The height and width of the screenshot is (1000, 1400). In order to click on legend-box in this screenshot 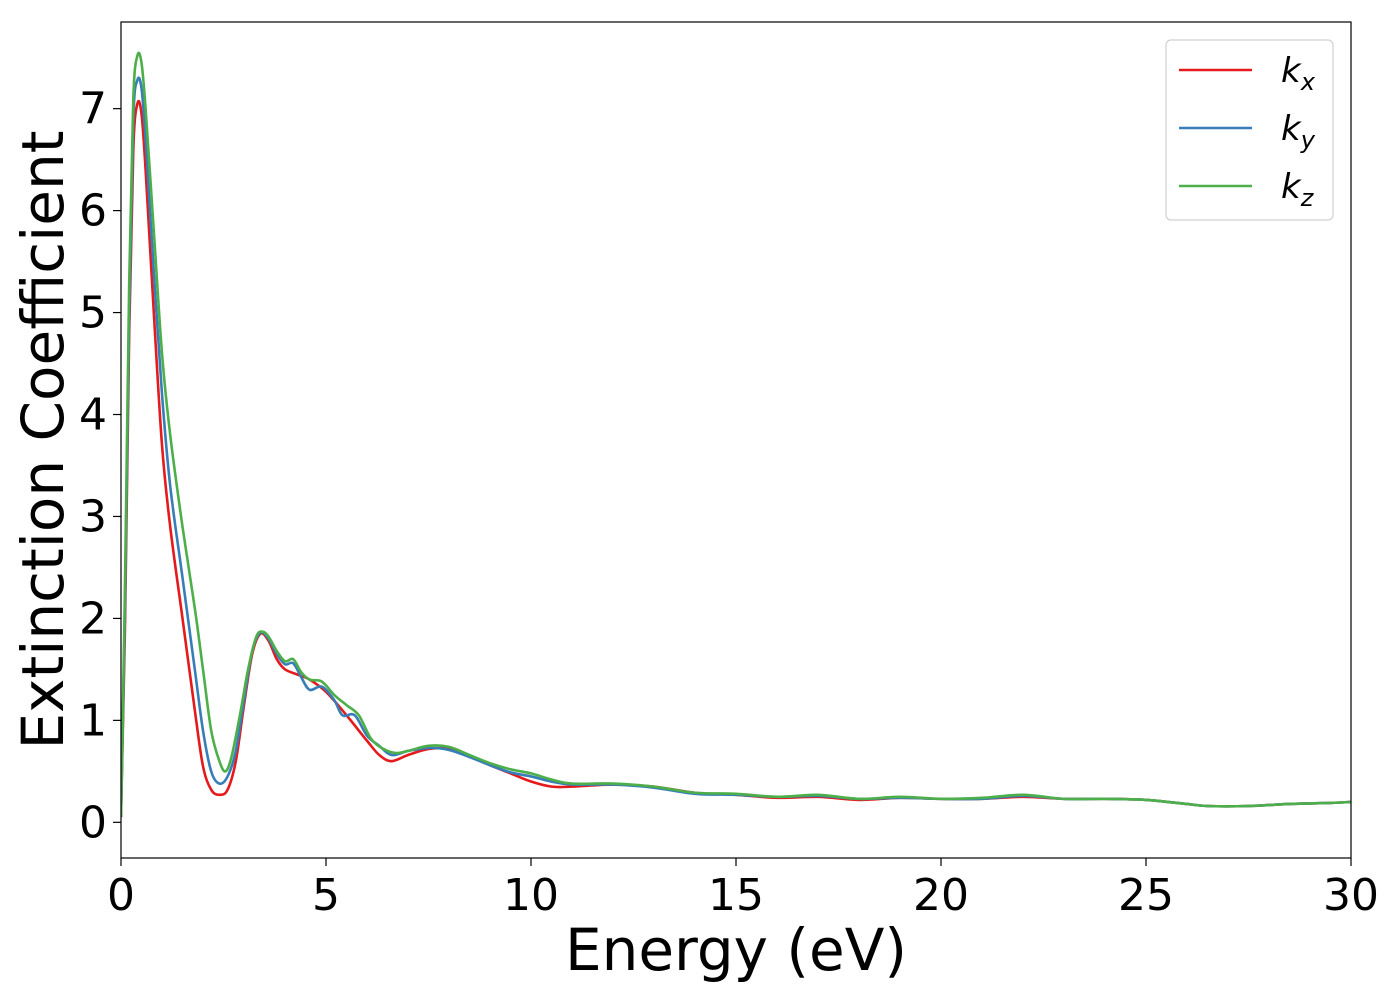, I will do `click(1249, 130)`.